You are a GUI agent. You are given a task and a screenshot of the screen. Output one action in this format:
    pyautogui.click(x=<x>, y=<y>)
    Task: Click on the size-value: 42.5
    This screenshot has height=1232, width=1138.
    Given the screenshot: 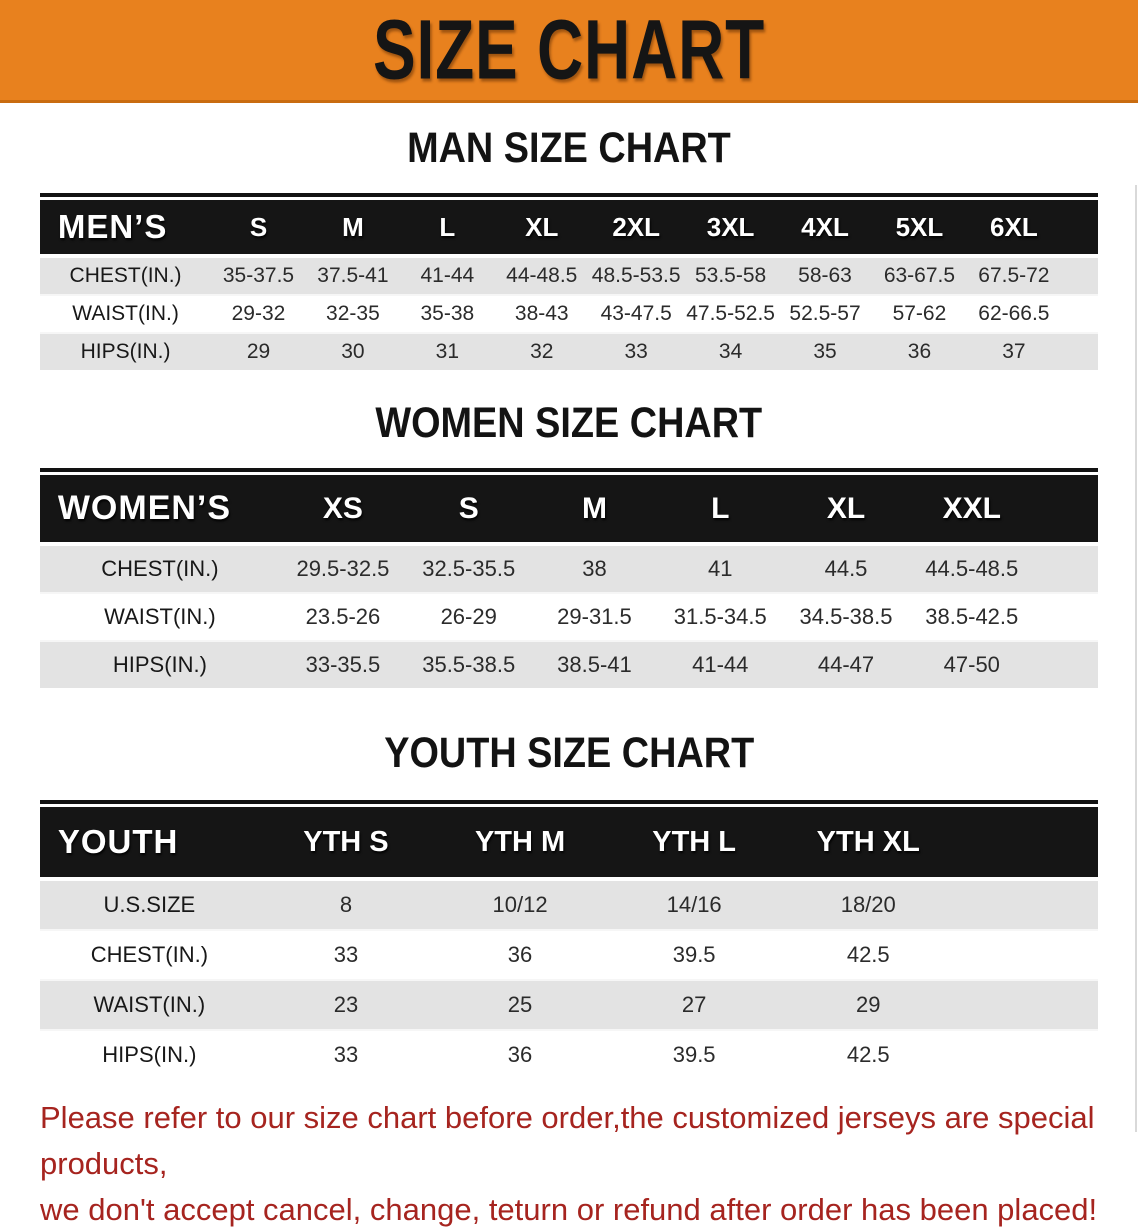 What is the action you would take?
    pyautogui.click(x=868, y=955)
    